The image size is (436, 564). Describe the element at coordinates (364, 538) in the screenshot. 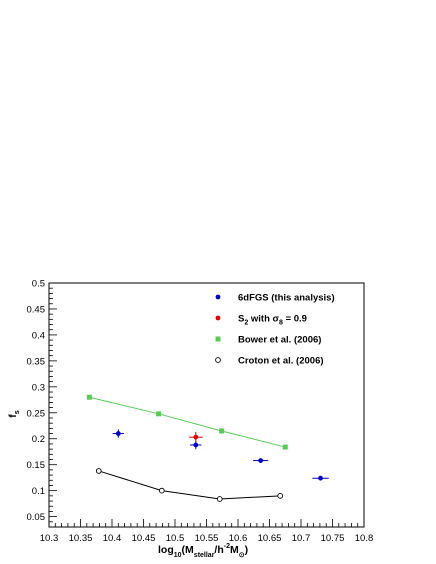

I see `x-tick-label: 10.8` at that location.